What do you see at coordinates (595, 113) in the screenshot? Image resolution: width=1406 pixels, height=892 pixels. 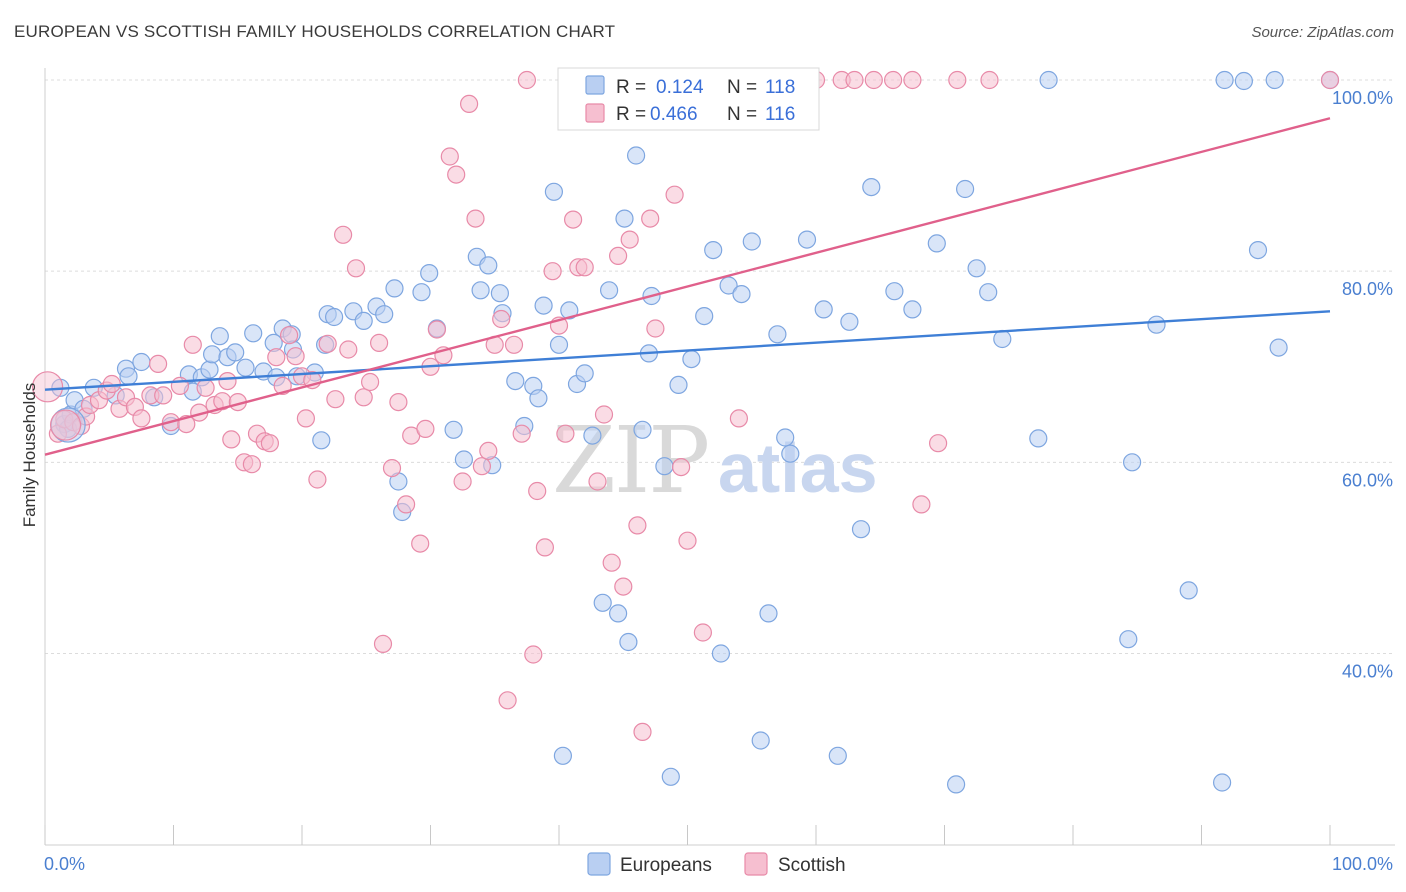 I see `legend-swatch-scottish` at bounding box center [595, 113].